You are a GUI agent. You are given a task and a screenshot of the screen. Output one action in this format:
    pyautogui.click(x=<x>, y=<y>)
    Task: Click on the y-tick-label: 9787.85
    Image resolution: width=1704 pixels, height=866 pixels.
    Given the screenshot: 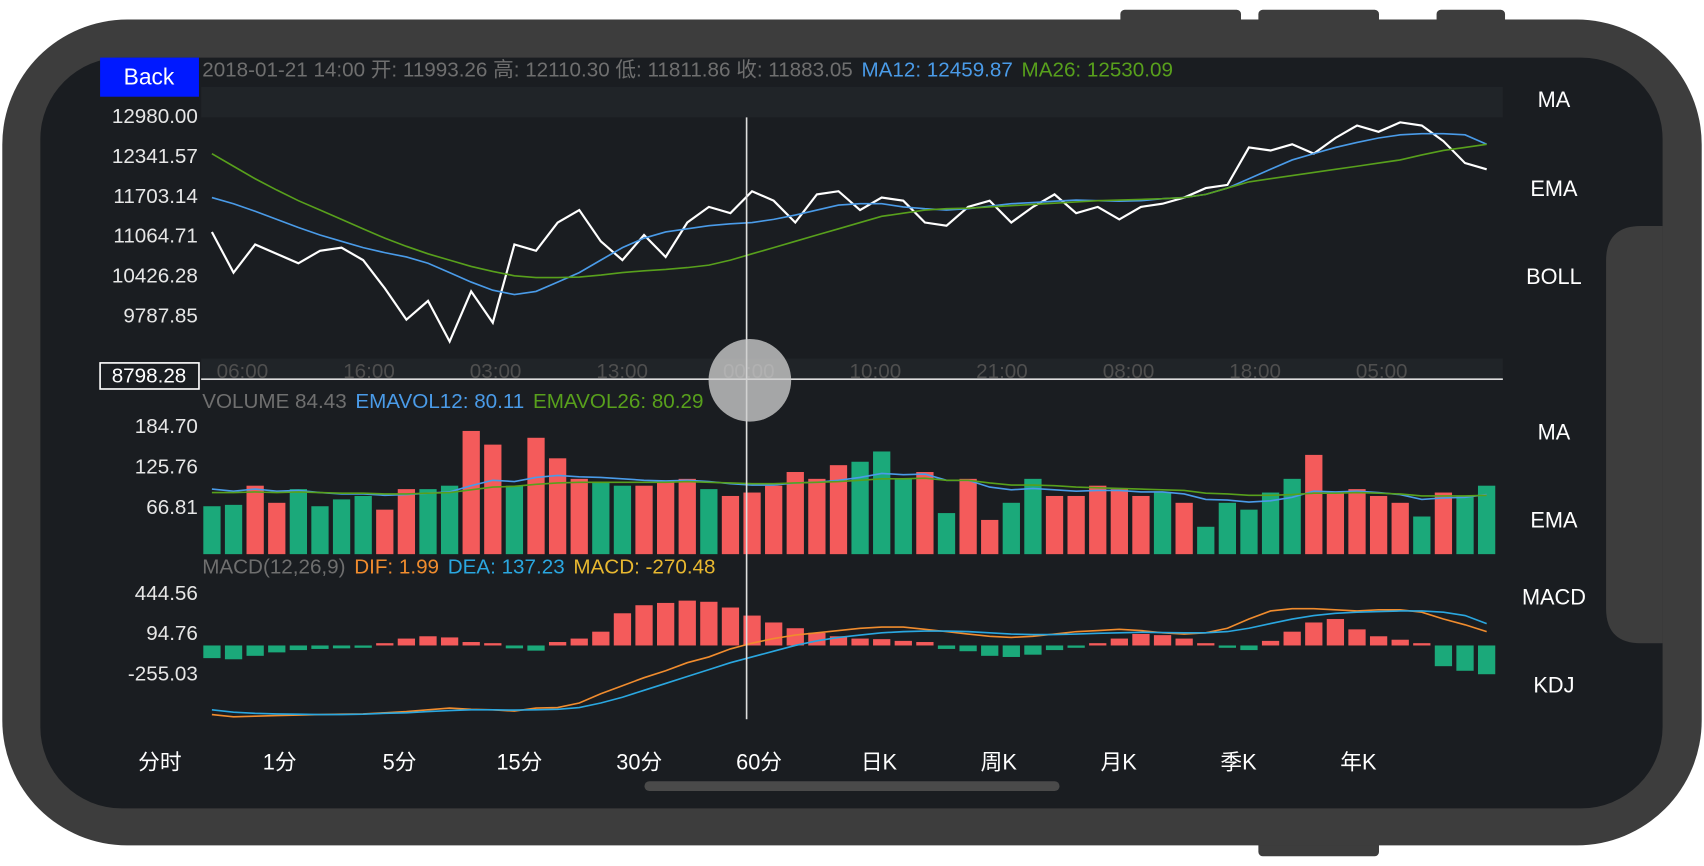 What is the action you would take?
    pyautogui.click(x=160, y=316)
    